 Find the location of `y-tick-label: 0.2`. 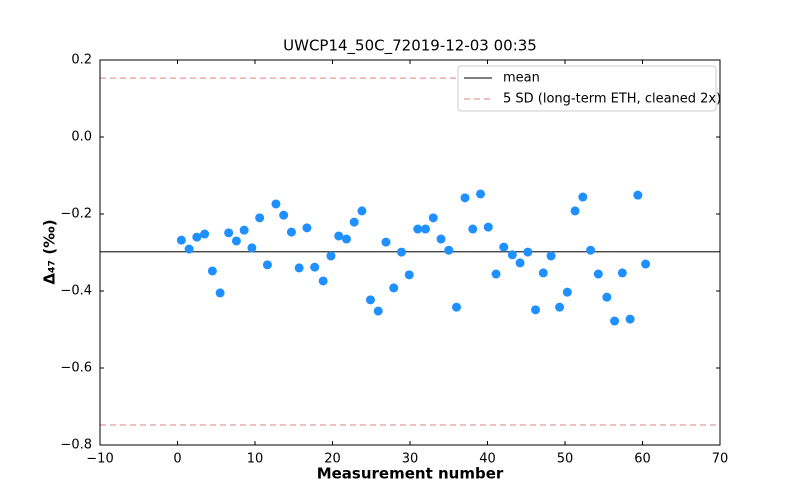

y-tick-label: 0.2 is located at coordinates (81, 60).